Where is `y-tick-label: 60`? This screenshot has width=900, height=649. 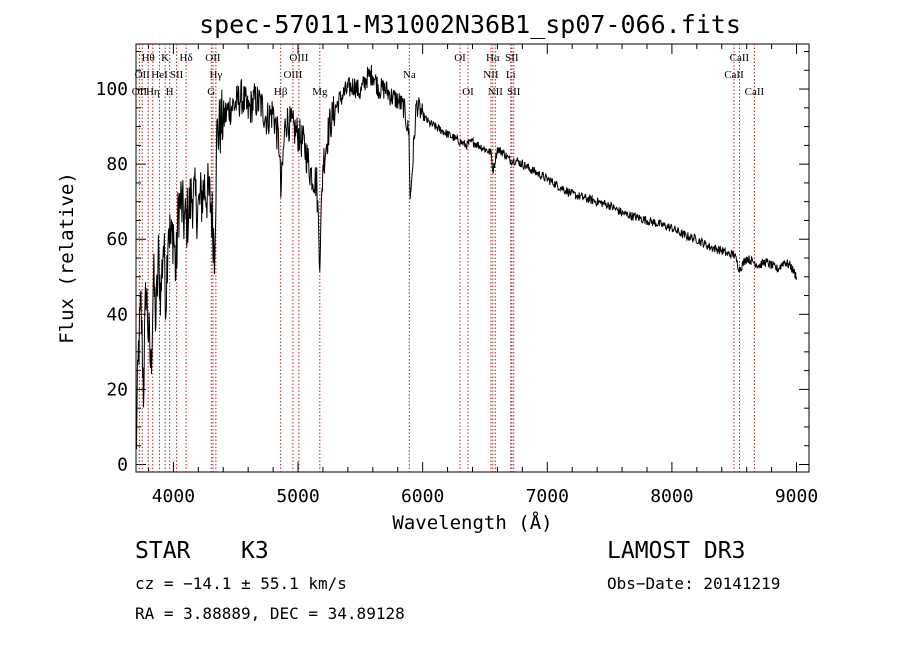 y-tick-label: 60 is located at coordinates (117, 239).